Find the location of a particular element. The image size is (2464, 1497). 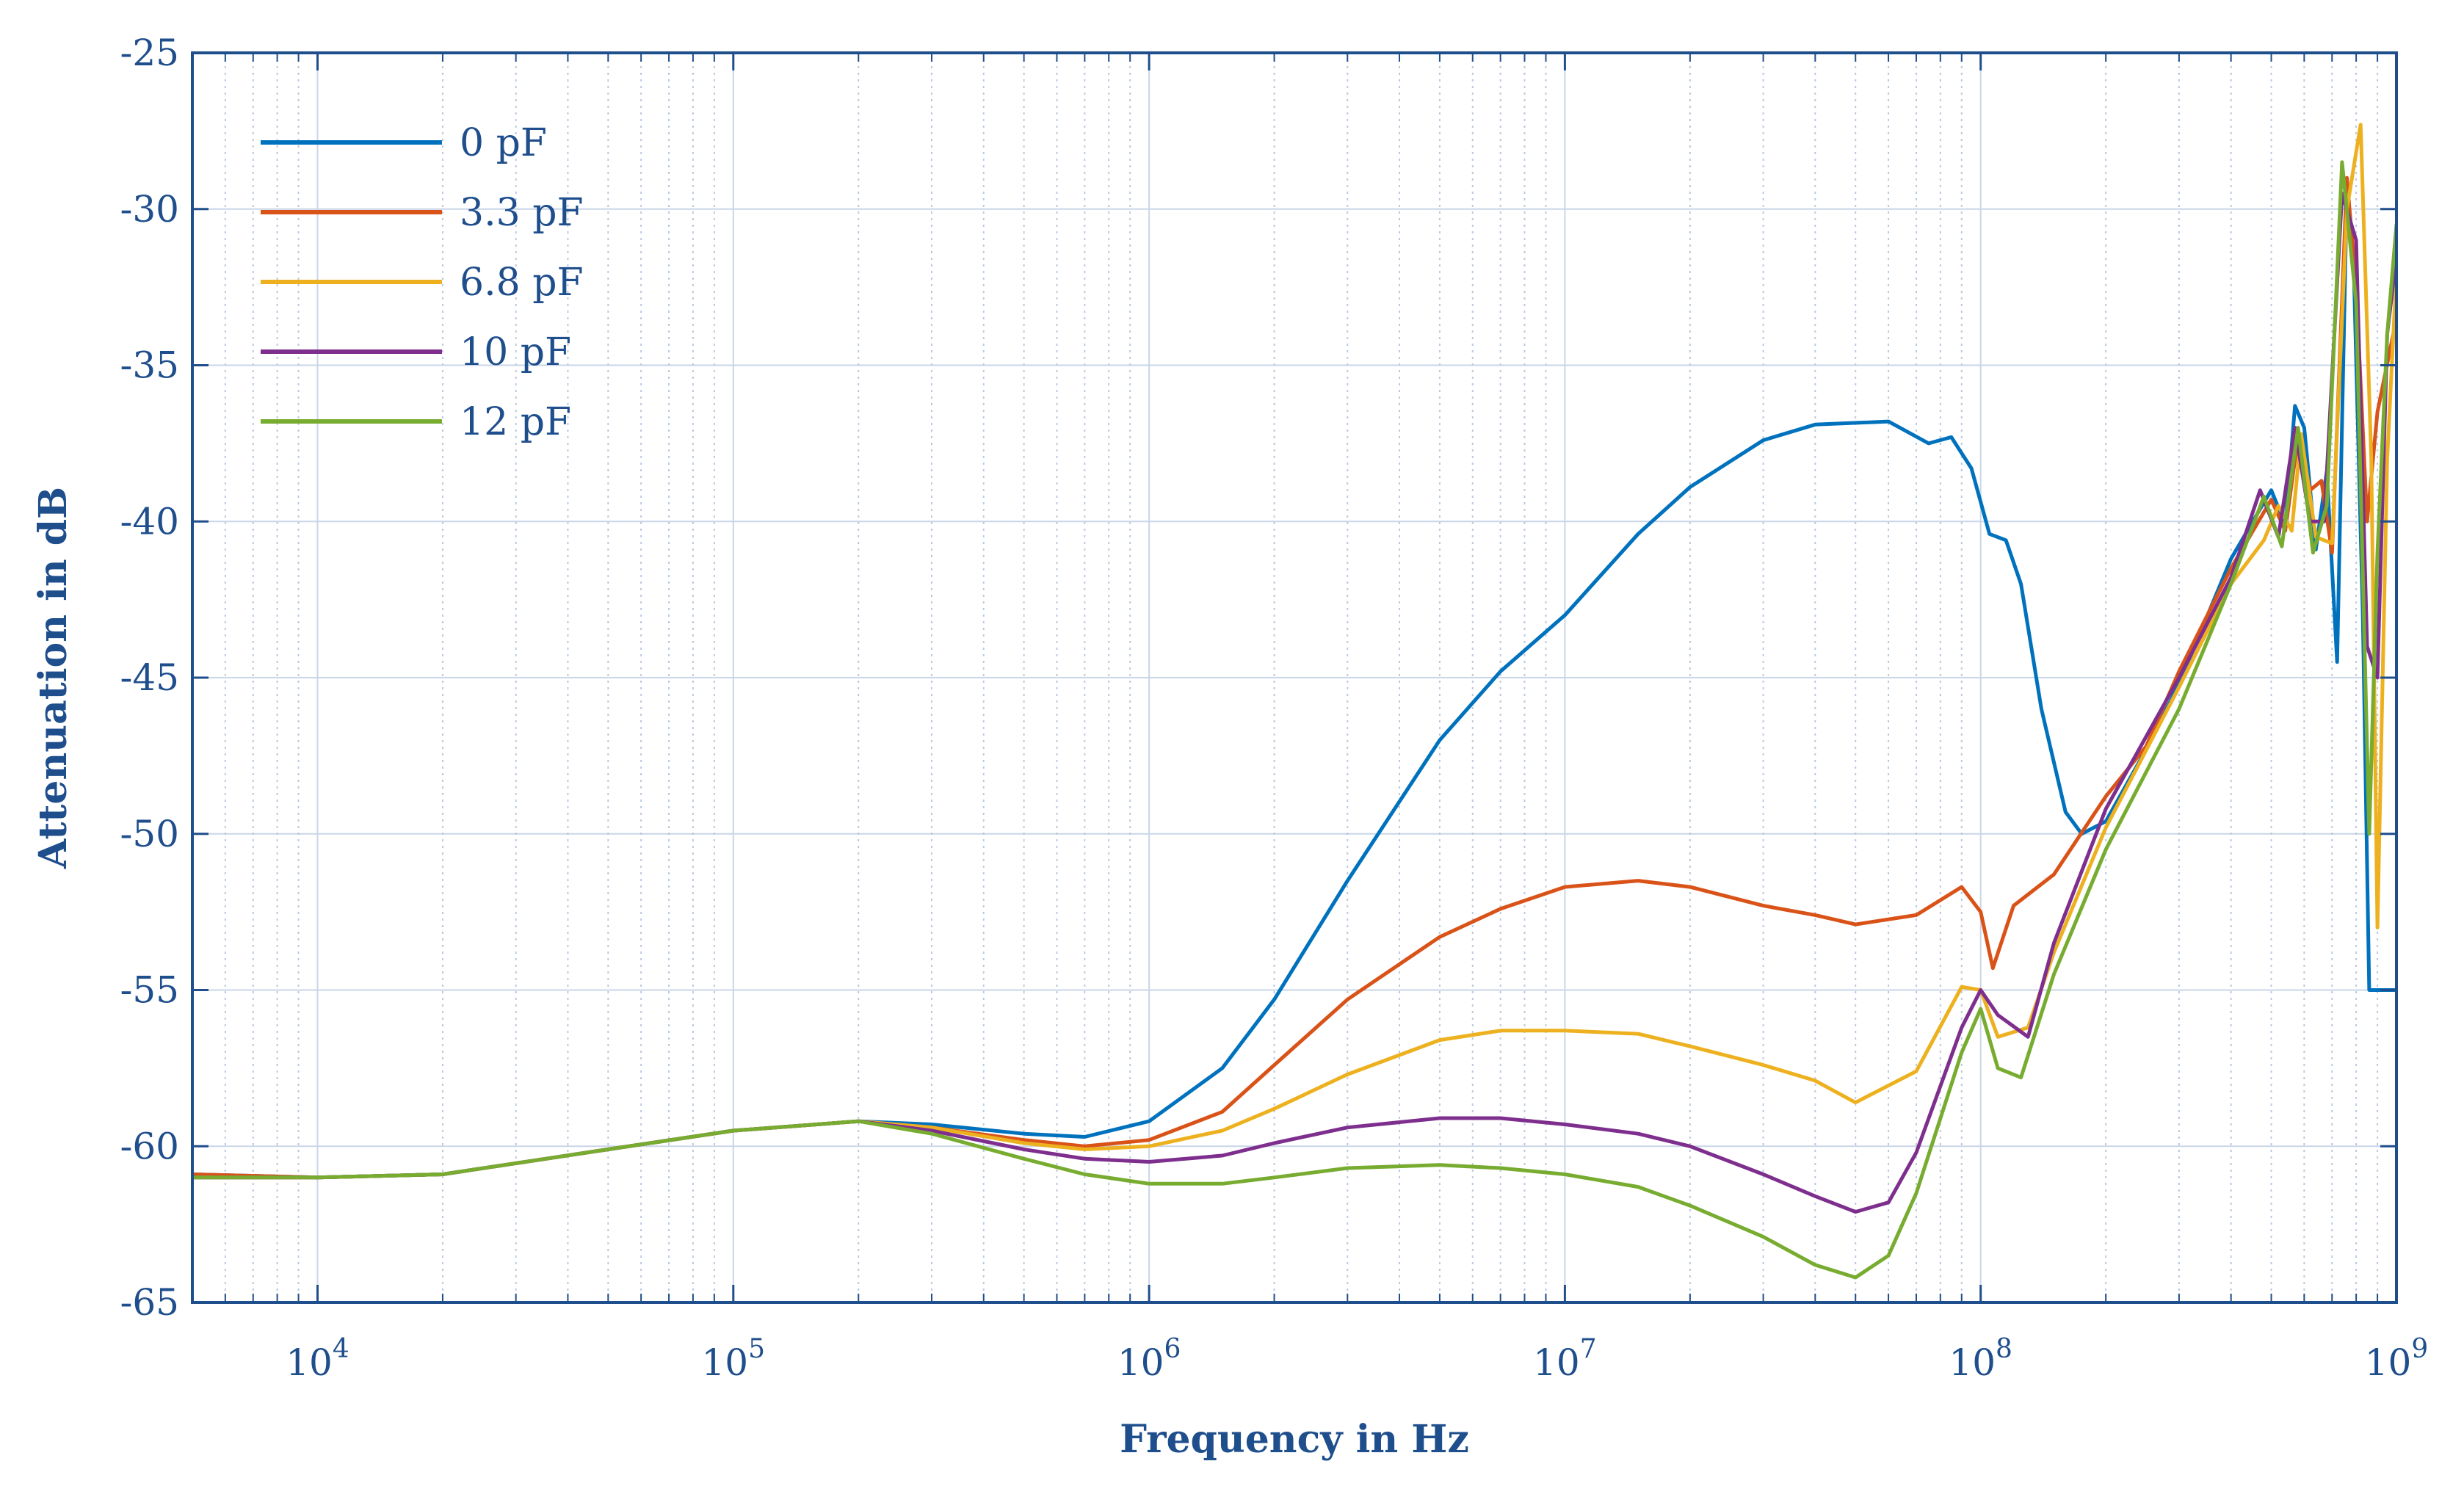

x-tick-label-exponent: 9 is located at coordinates (2419, 1349).